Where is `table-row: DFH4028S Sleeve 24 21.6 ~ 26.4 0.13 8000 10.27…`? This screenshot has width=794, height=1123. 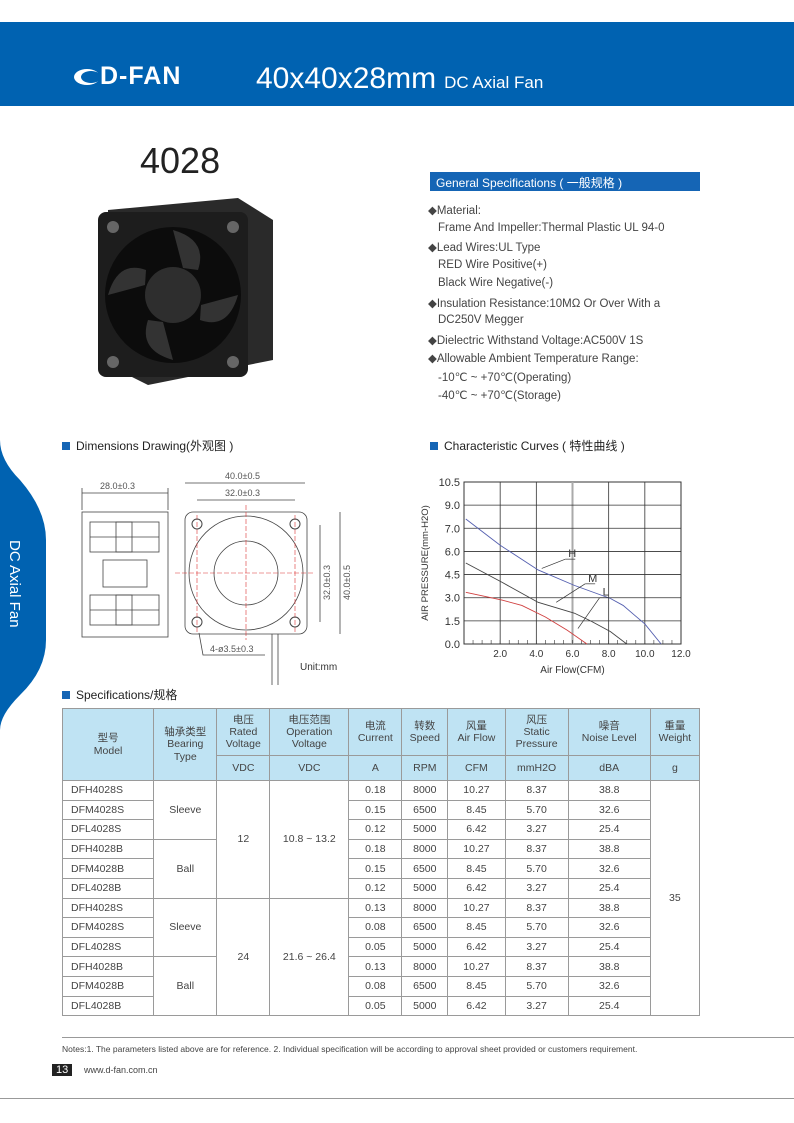 table-row: DFH4028S Sleeve 24 21.6 ~ 26.4 0.13 8000 10.27… is located at coordinates (380, 957).